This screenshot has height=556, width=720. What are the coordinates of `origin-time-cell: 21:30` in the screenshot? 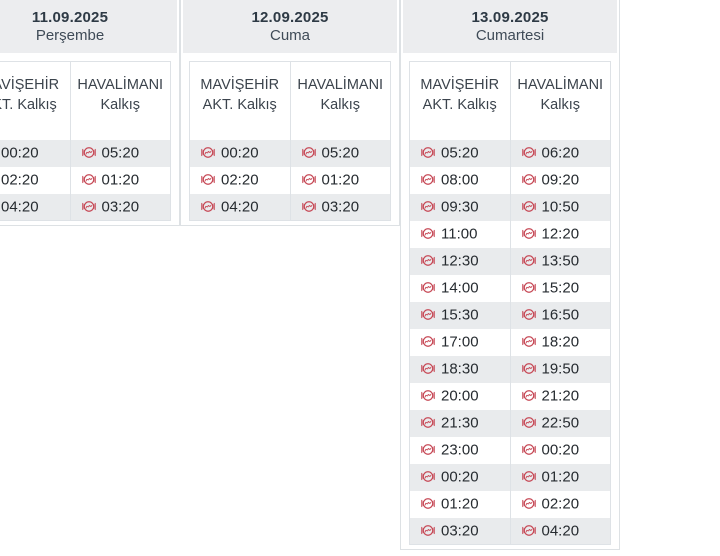 It's located at (460, 423).